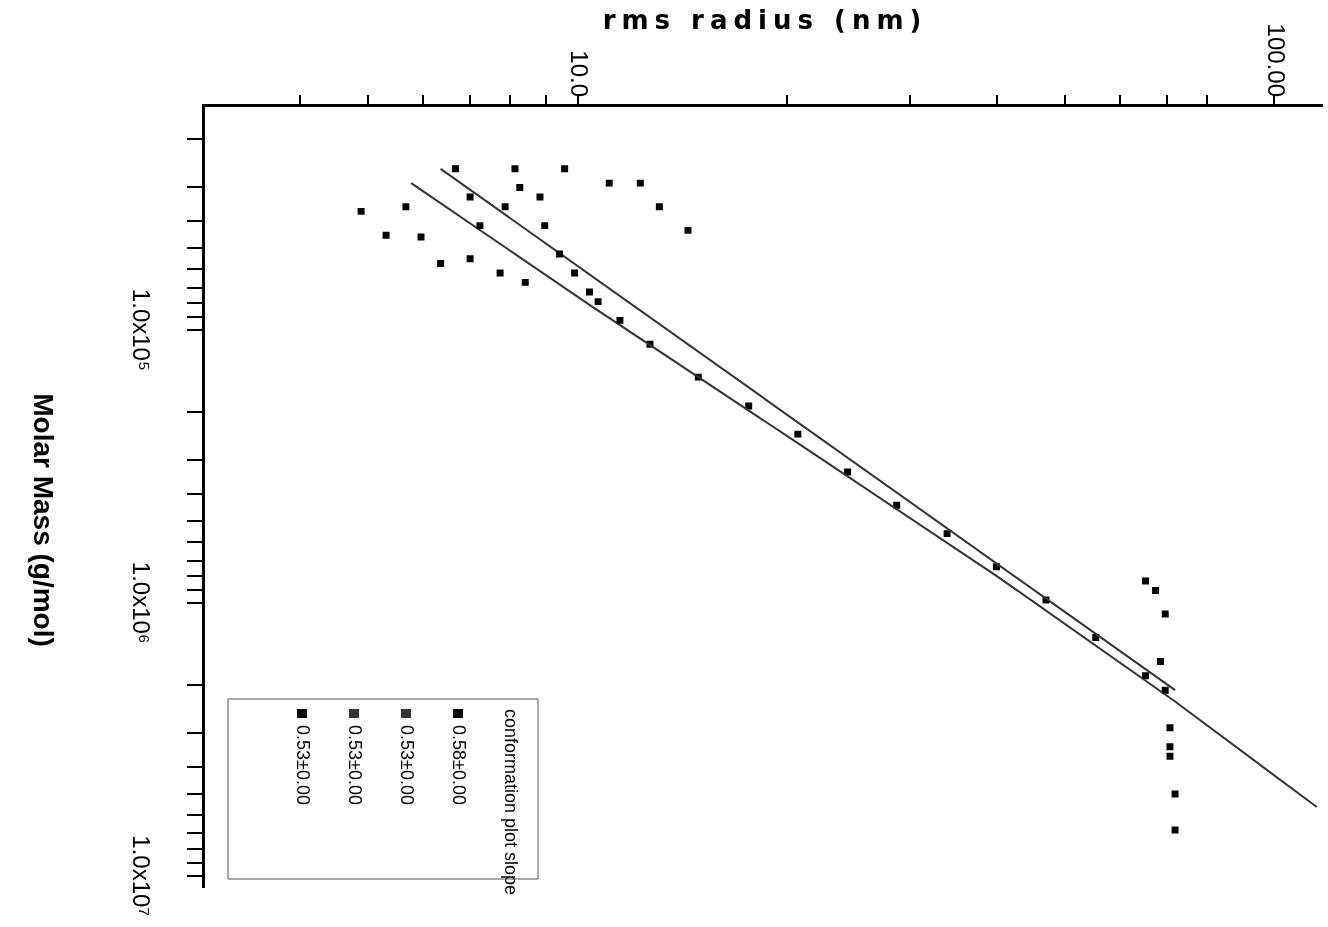 The height and width of the screenshot is (927, 1328). I want to click on x-tick-label: 10.0, so click(580, 73).